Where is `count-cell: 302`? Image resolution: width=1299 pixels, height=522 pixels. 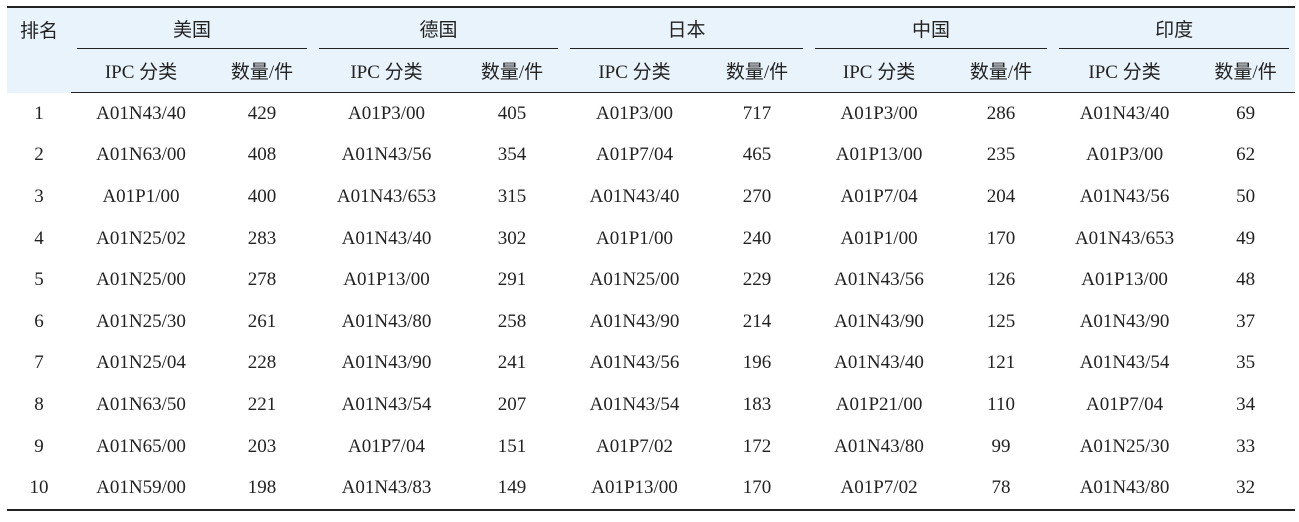
count-cell: 302 is located at coordinates (512, 238).